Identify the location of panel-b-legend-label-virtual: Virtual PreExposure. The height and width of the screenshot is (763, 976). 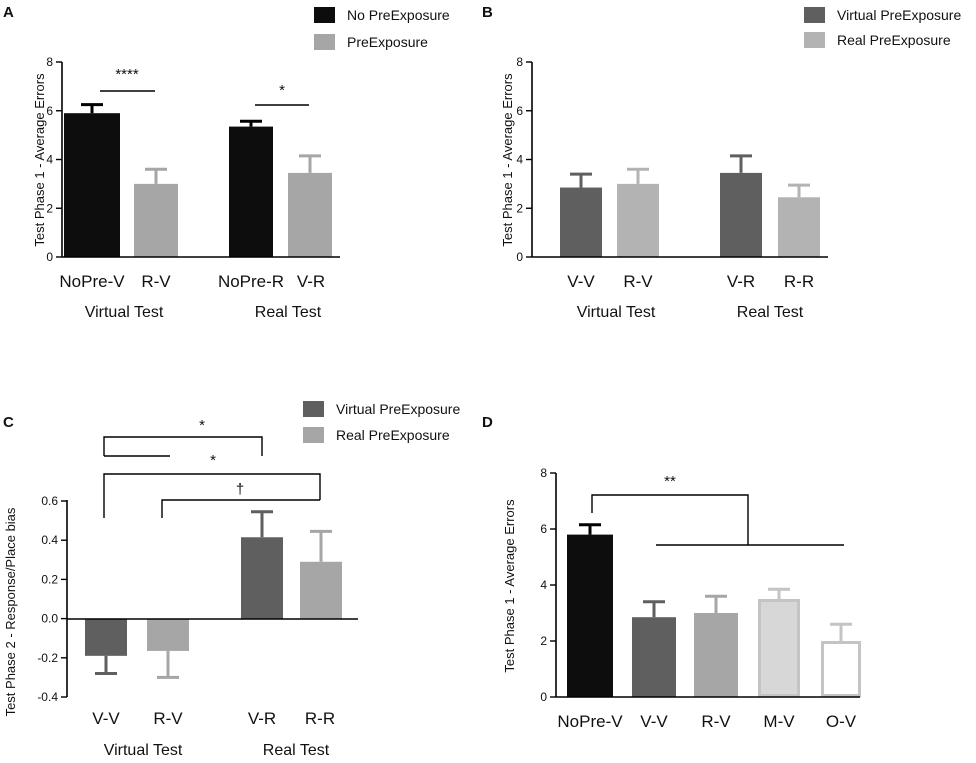
(899, 15).